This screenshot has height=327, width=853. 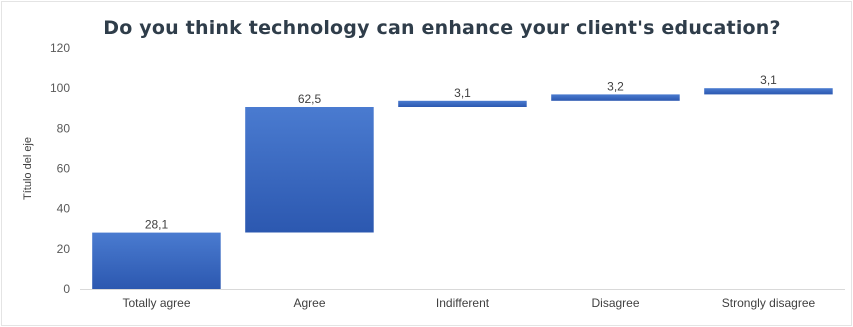 What do you see at coordinates (28, 168) in the screenshot?
I see `y-axis-label: Título del eje` at bounding box center [28, 168].